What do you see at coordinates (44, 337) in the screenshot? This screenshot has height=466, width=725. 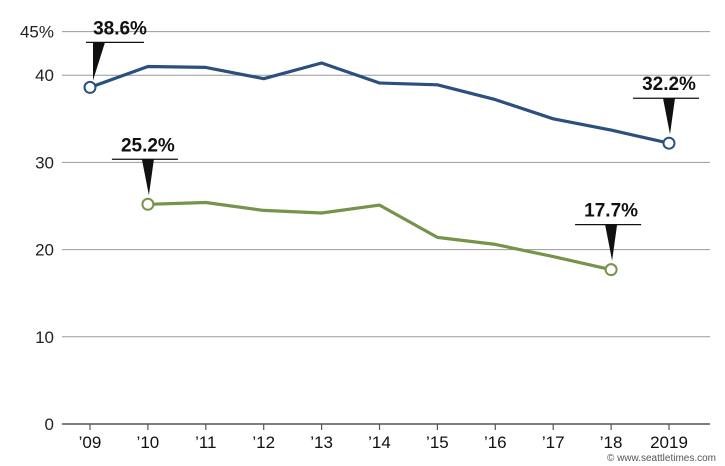 I see `y-tick-label: 10` at bounding box center [44, 337].